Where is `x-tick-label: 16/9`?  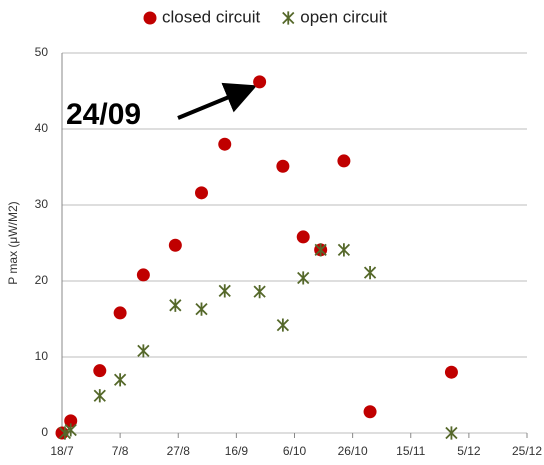 x-tick-label: 16/9 is located at coordinates (237, 451).